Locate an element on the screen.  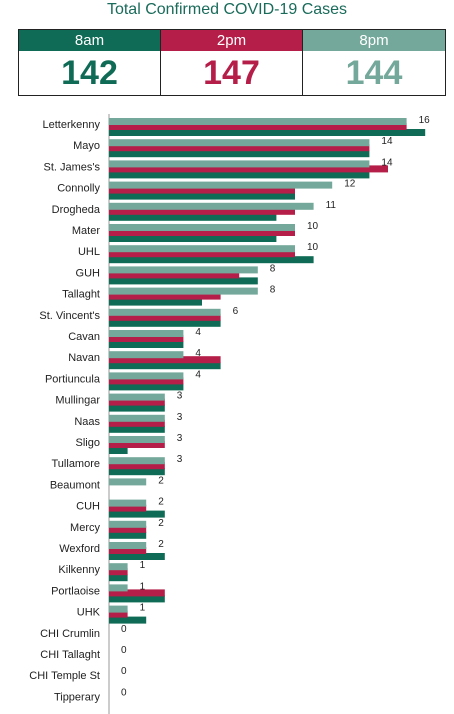
bar-8am-naas is located at coordinates (137, 429).